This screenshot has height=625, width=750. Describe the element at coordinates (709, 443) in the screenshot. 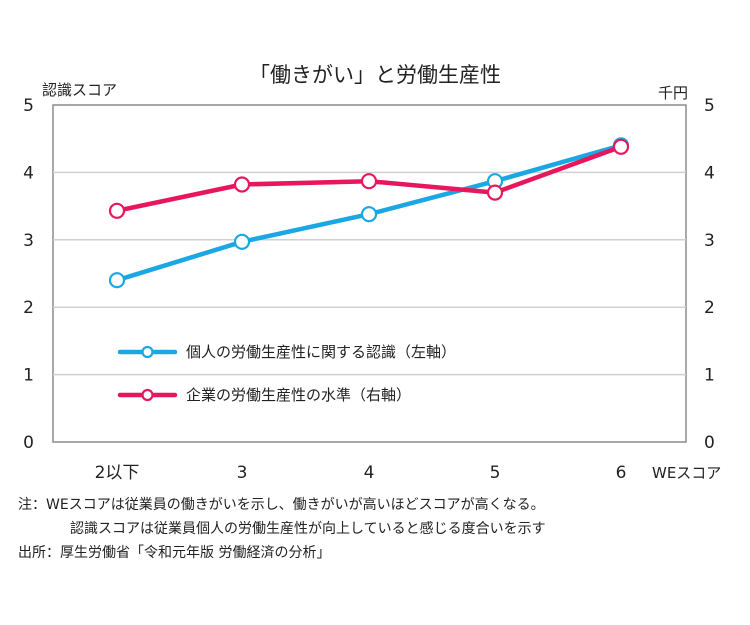

I see `right-tick-label: 0` at that location.